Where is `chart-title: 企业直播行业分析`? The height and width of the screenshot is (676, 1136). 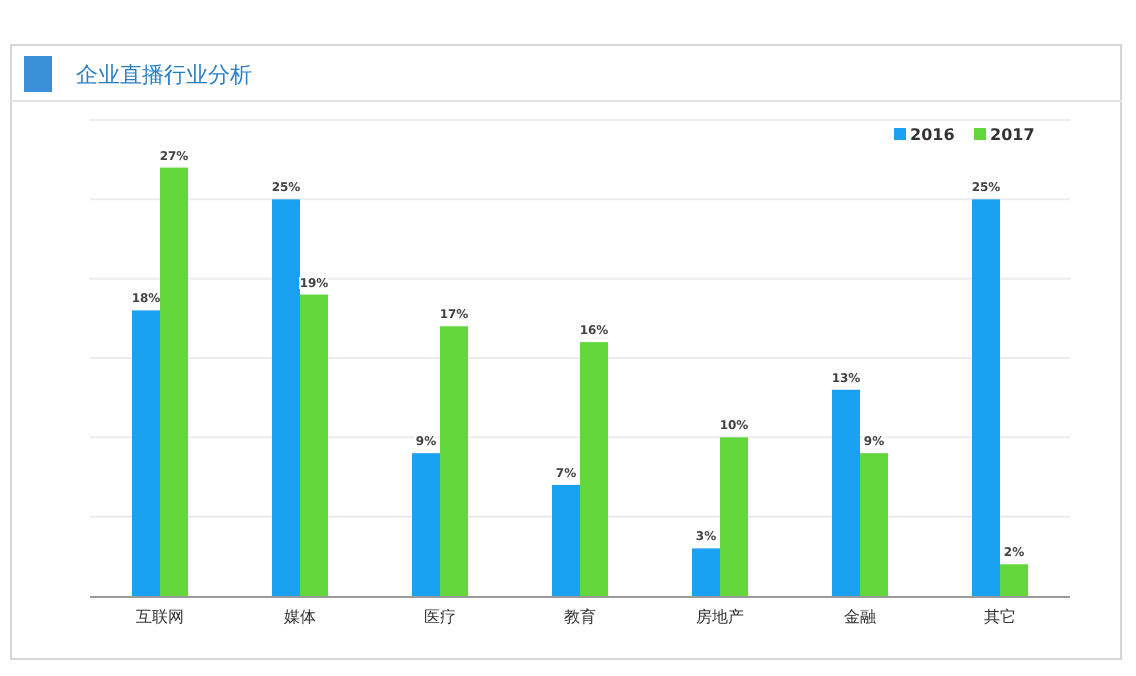
chart-title: 企业直播行业分析 is located at coordinates (164, 75).